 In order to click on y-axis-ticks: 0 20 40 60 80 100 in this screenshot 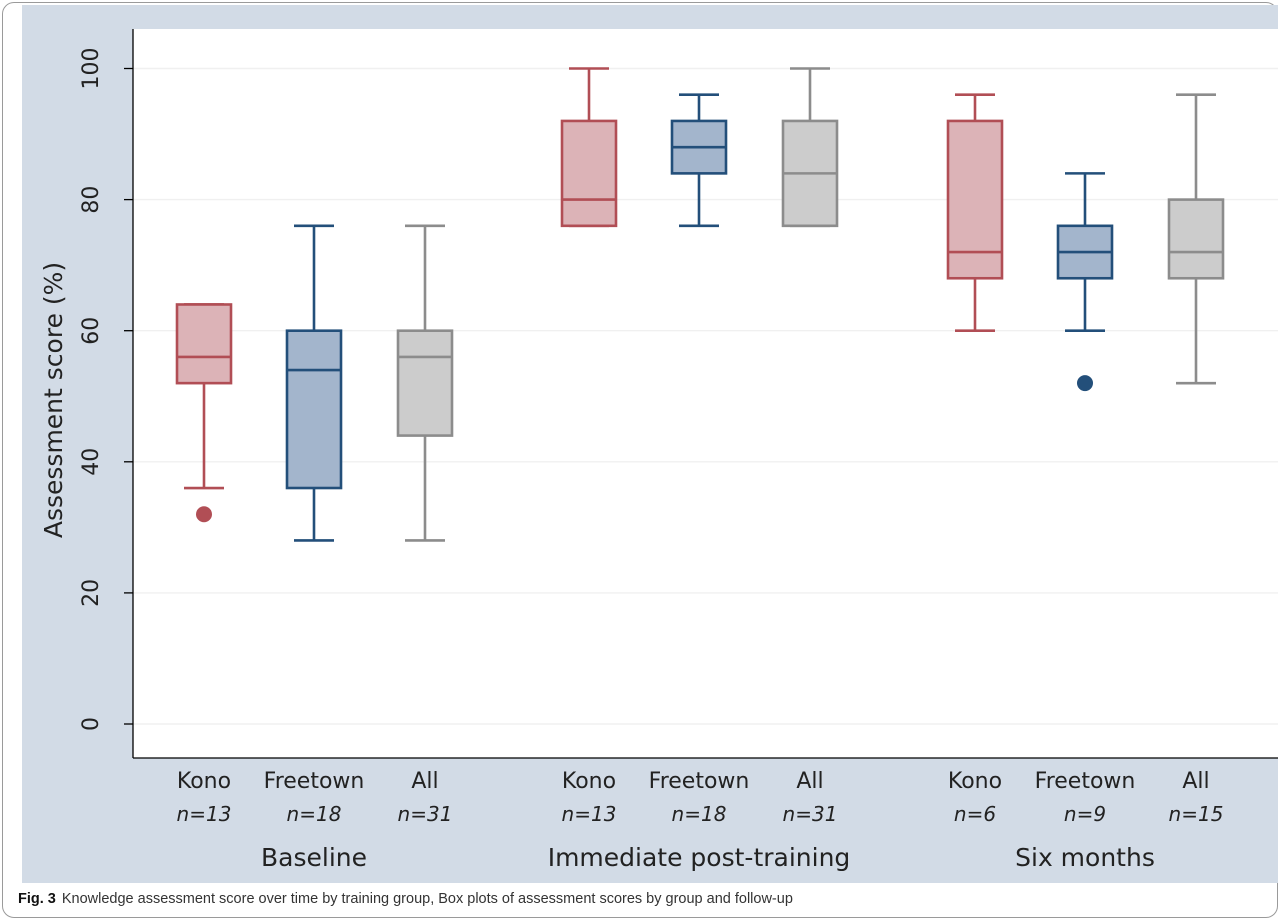, I will do `click(106, 389)`.